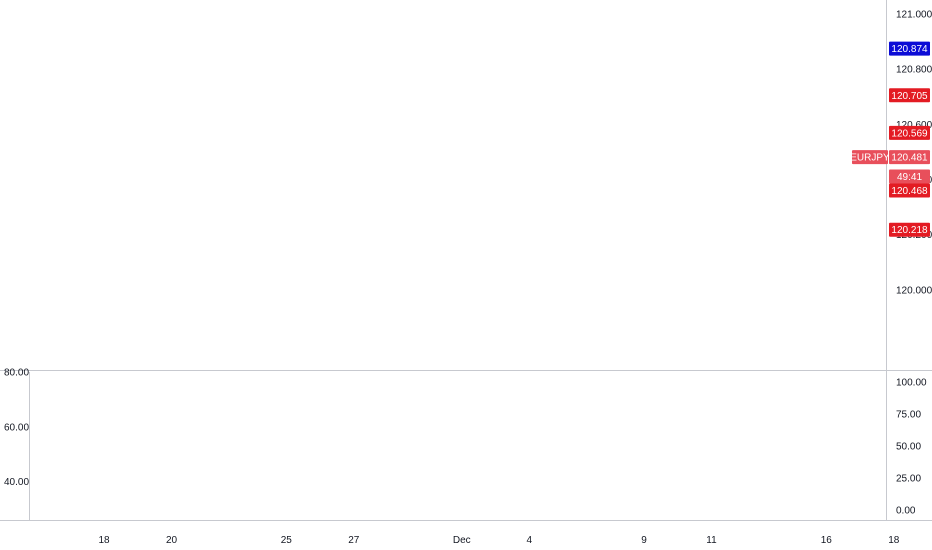  I want to click on price-tag-label: 120.705, so click(909, 96).